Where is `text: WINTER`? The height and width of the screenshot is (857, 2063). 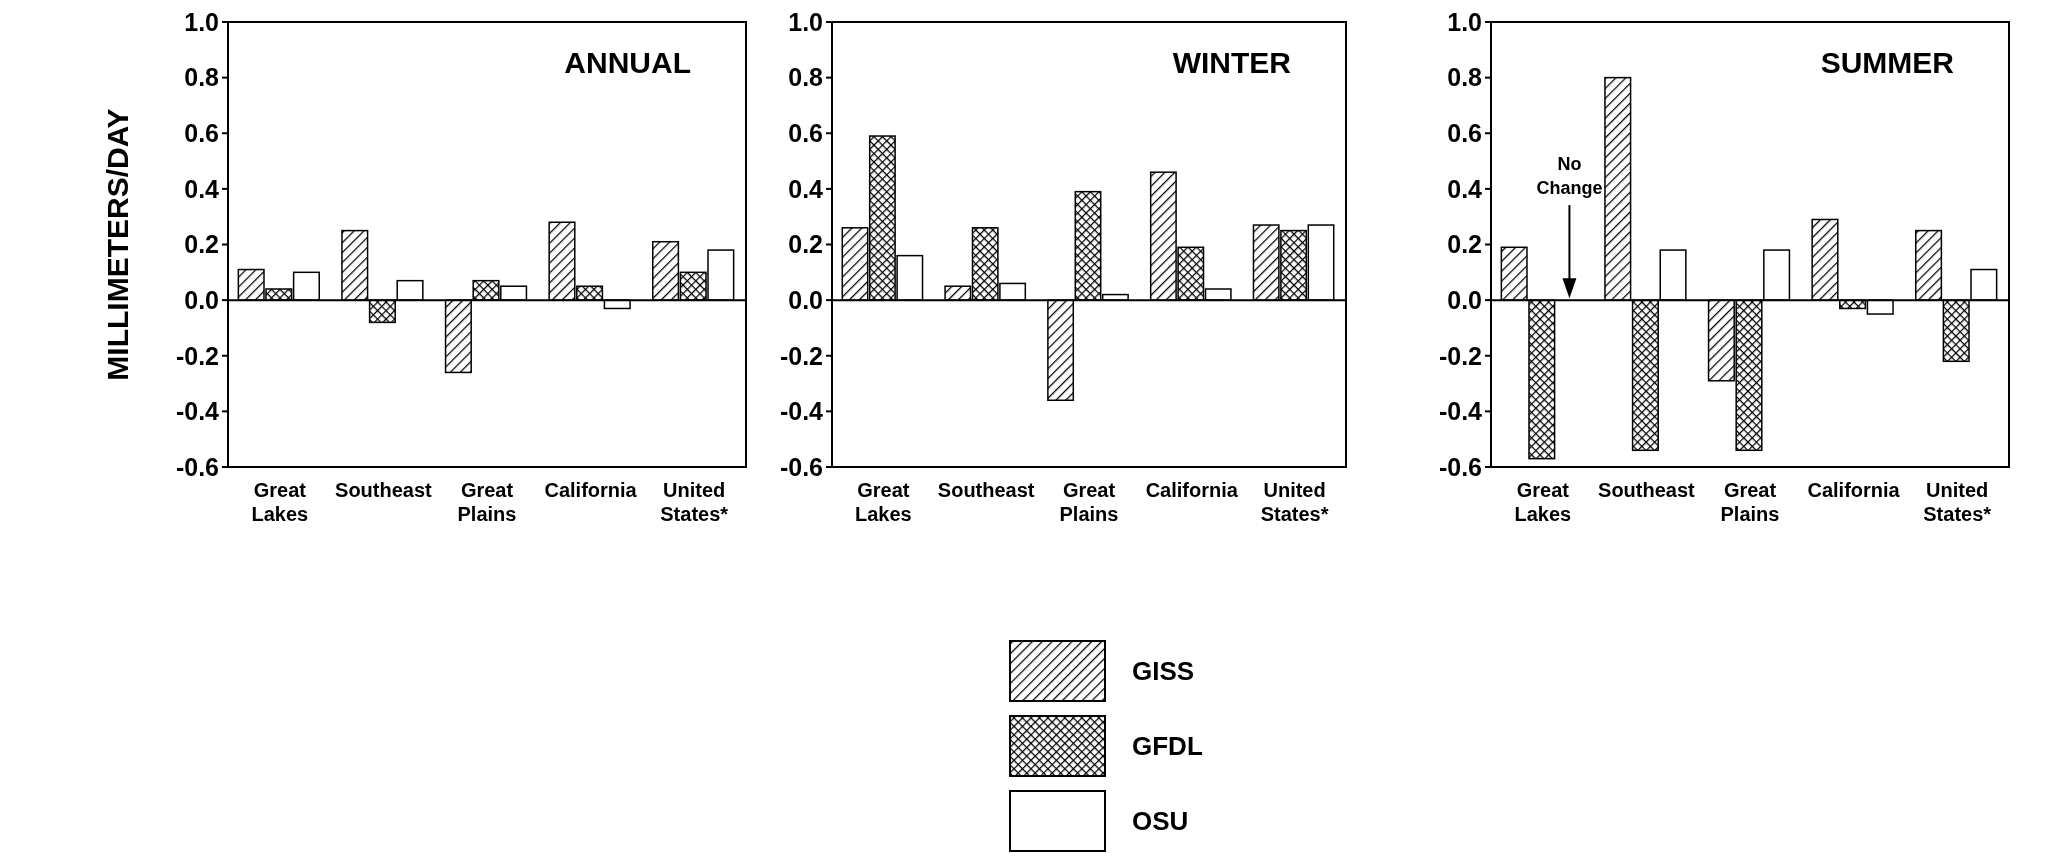 text: WINTER is located at coordinates (1232, 62).